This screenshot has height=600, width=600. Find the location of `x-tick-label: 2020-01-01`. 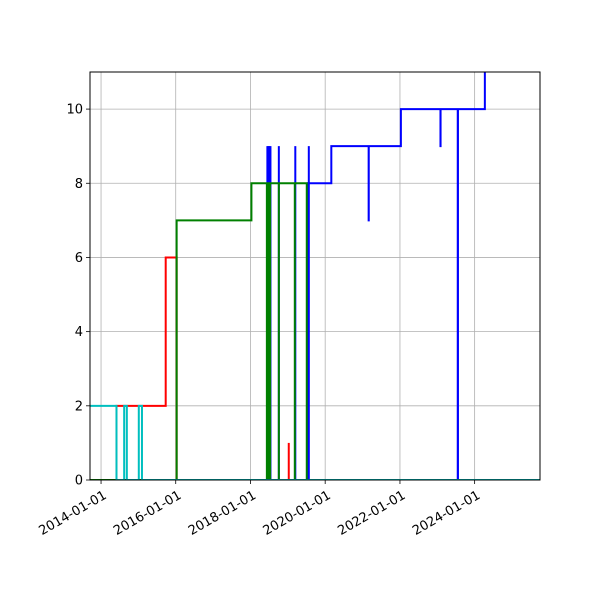

x-tick-label: 2020-01-01 is located at coordinates (297, 513).